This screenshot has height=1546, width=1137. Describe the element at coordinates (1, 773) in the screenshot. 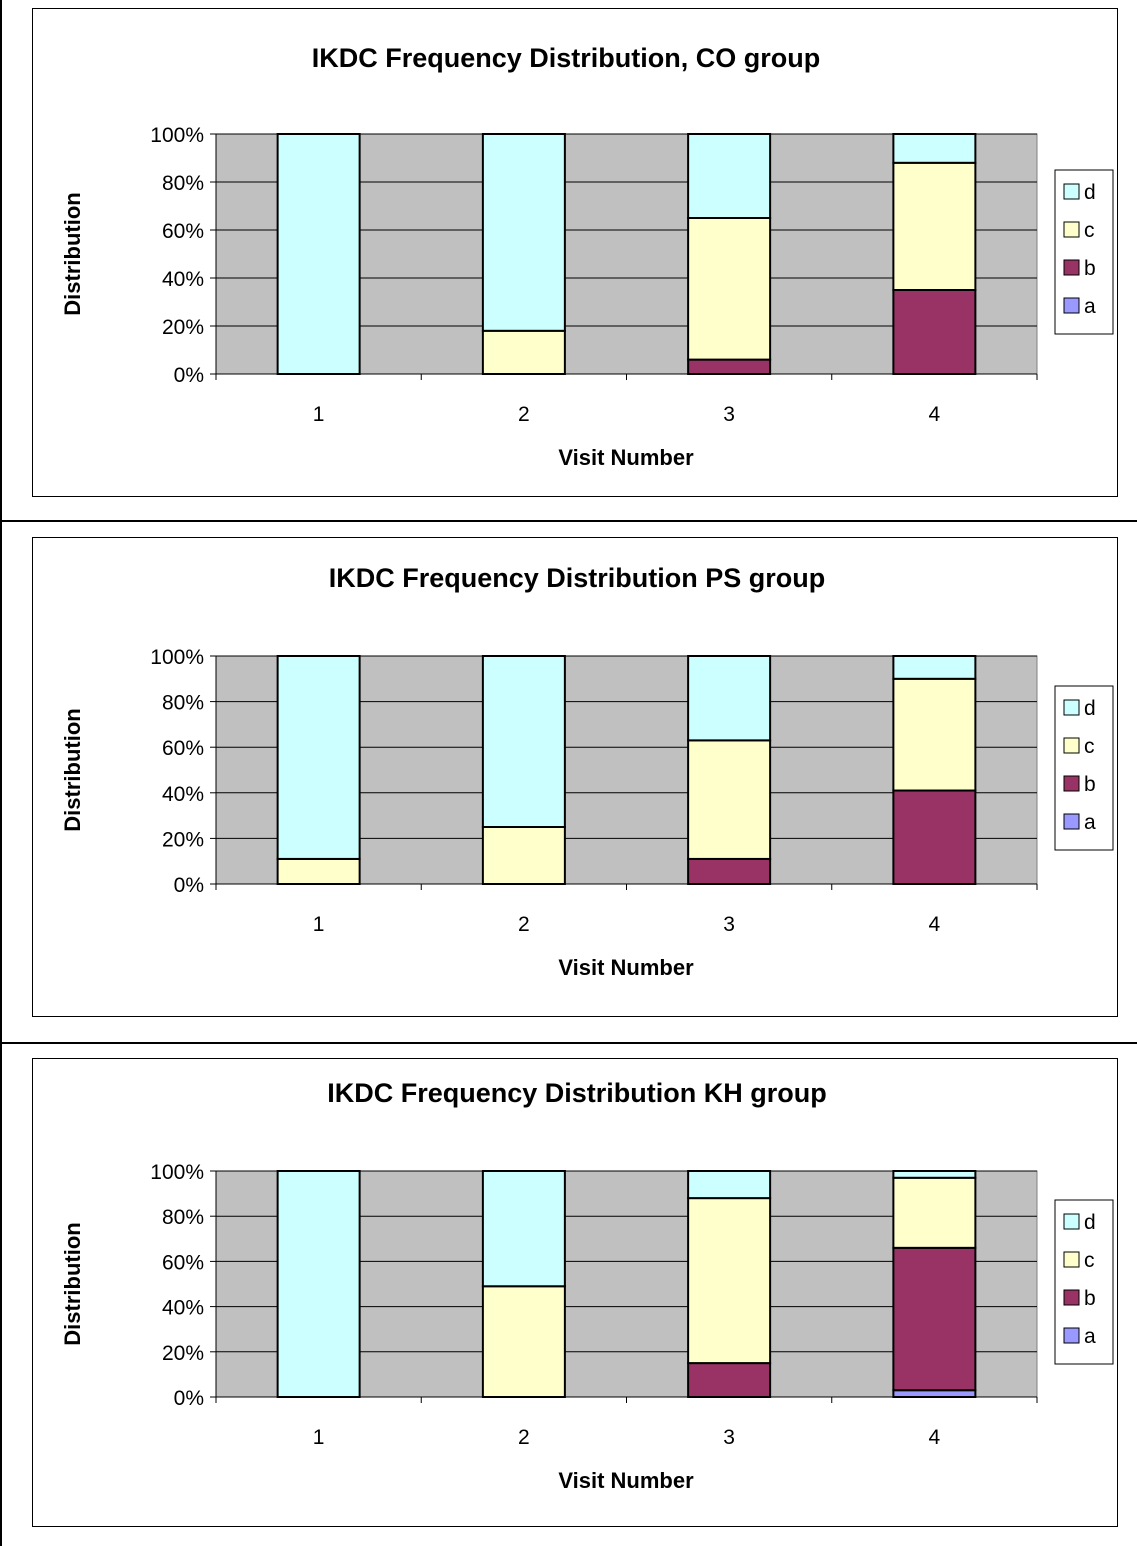

I see `page-left-rule` at that location.